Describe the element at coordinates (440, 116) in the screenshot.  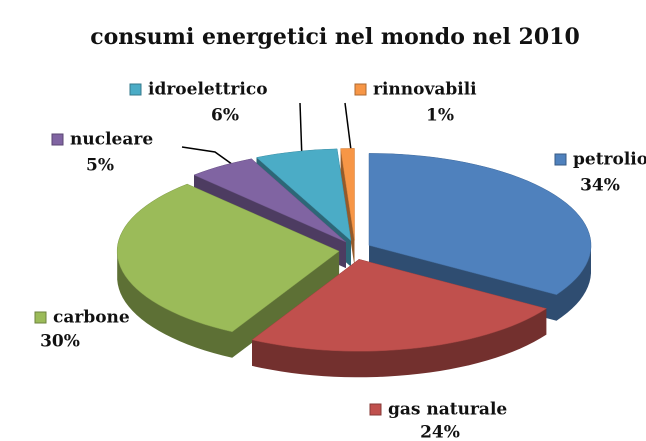
I see `value-label: 1%` at that location.